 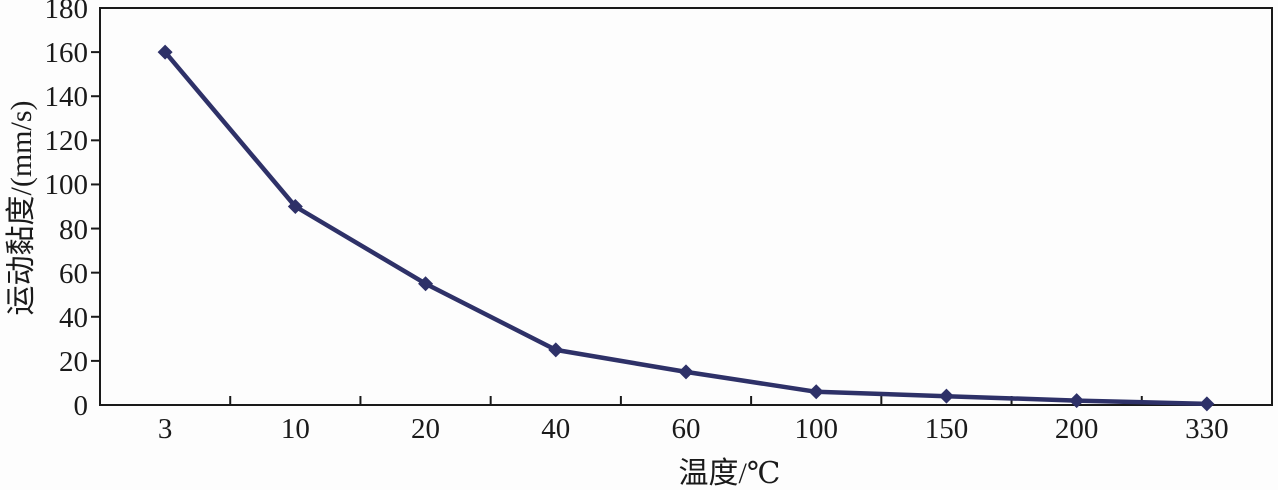 What do you see at coordinates (66, 185) in the screenshot?
I see `y-tick-label: 100` at bounding box center [66, 185].